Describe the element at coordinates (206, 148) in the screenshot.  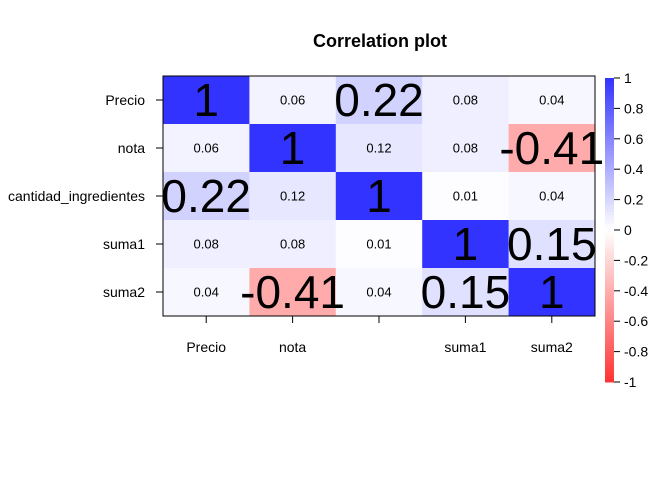
I see `cell-value-label: 0.06` at that location.